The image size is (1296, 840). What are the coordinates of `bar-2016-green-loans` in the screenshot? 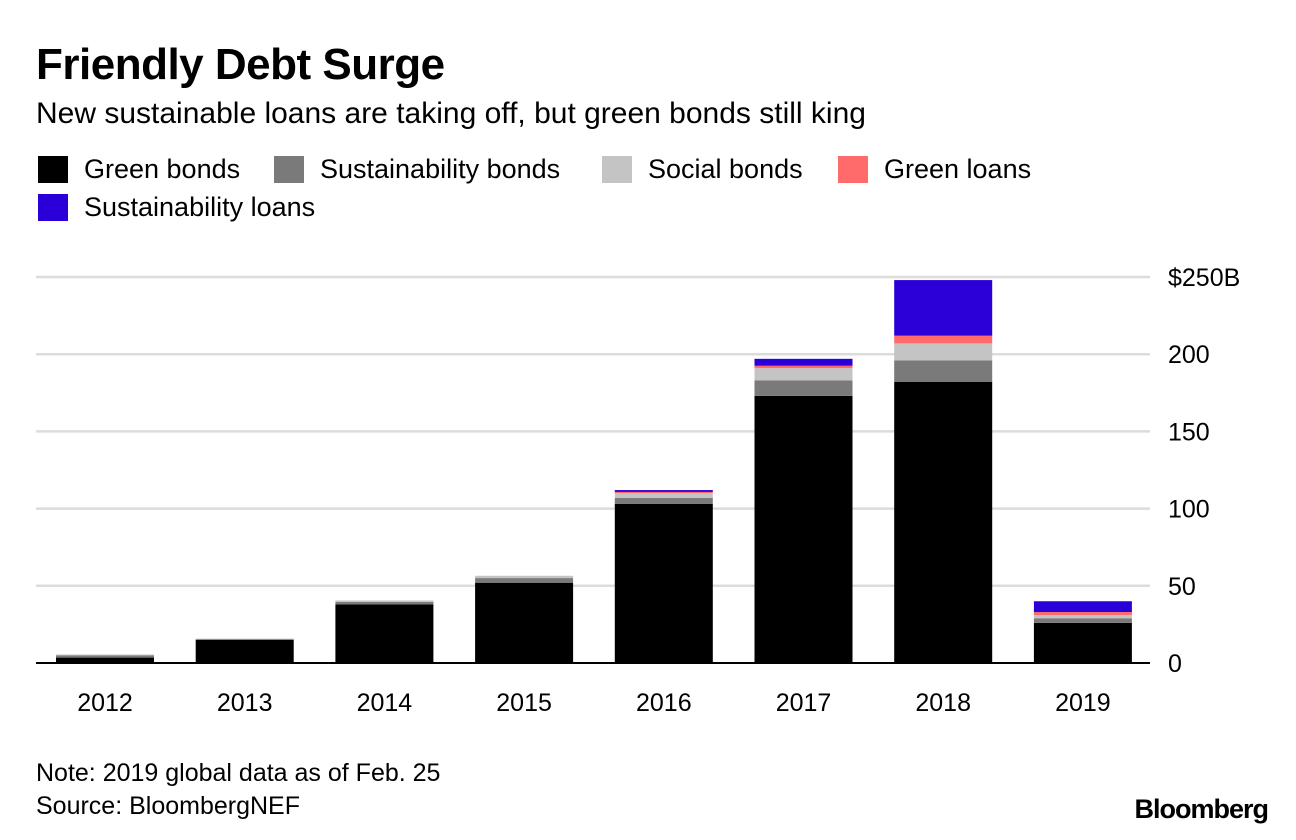 It's located at (663, 492).